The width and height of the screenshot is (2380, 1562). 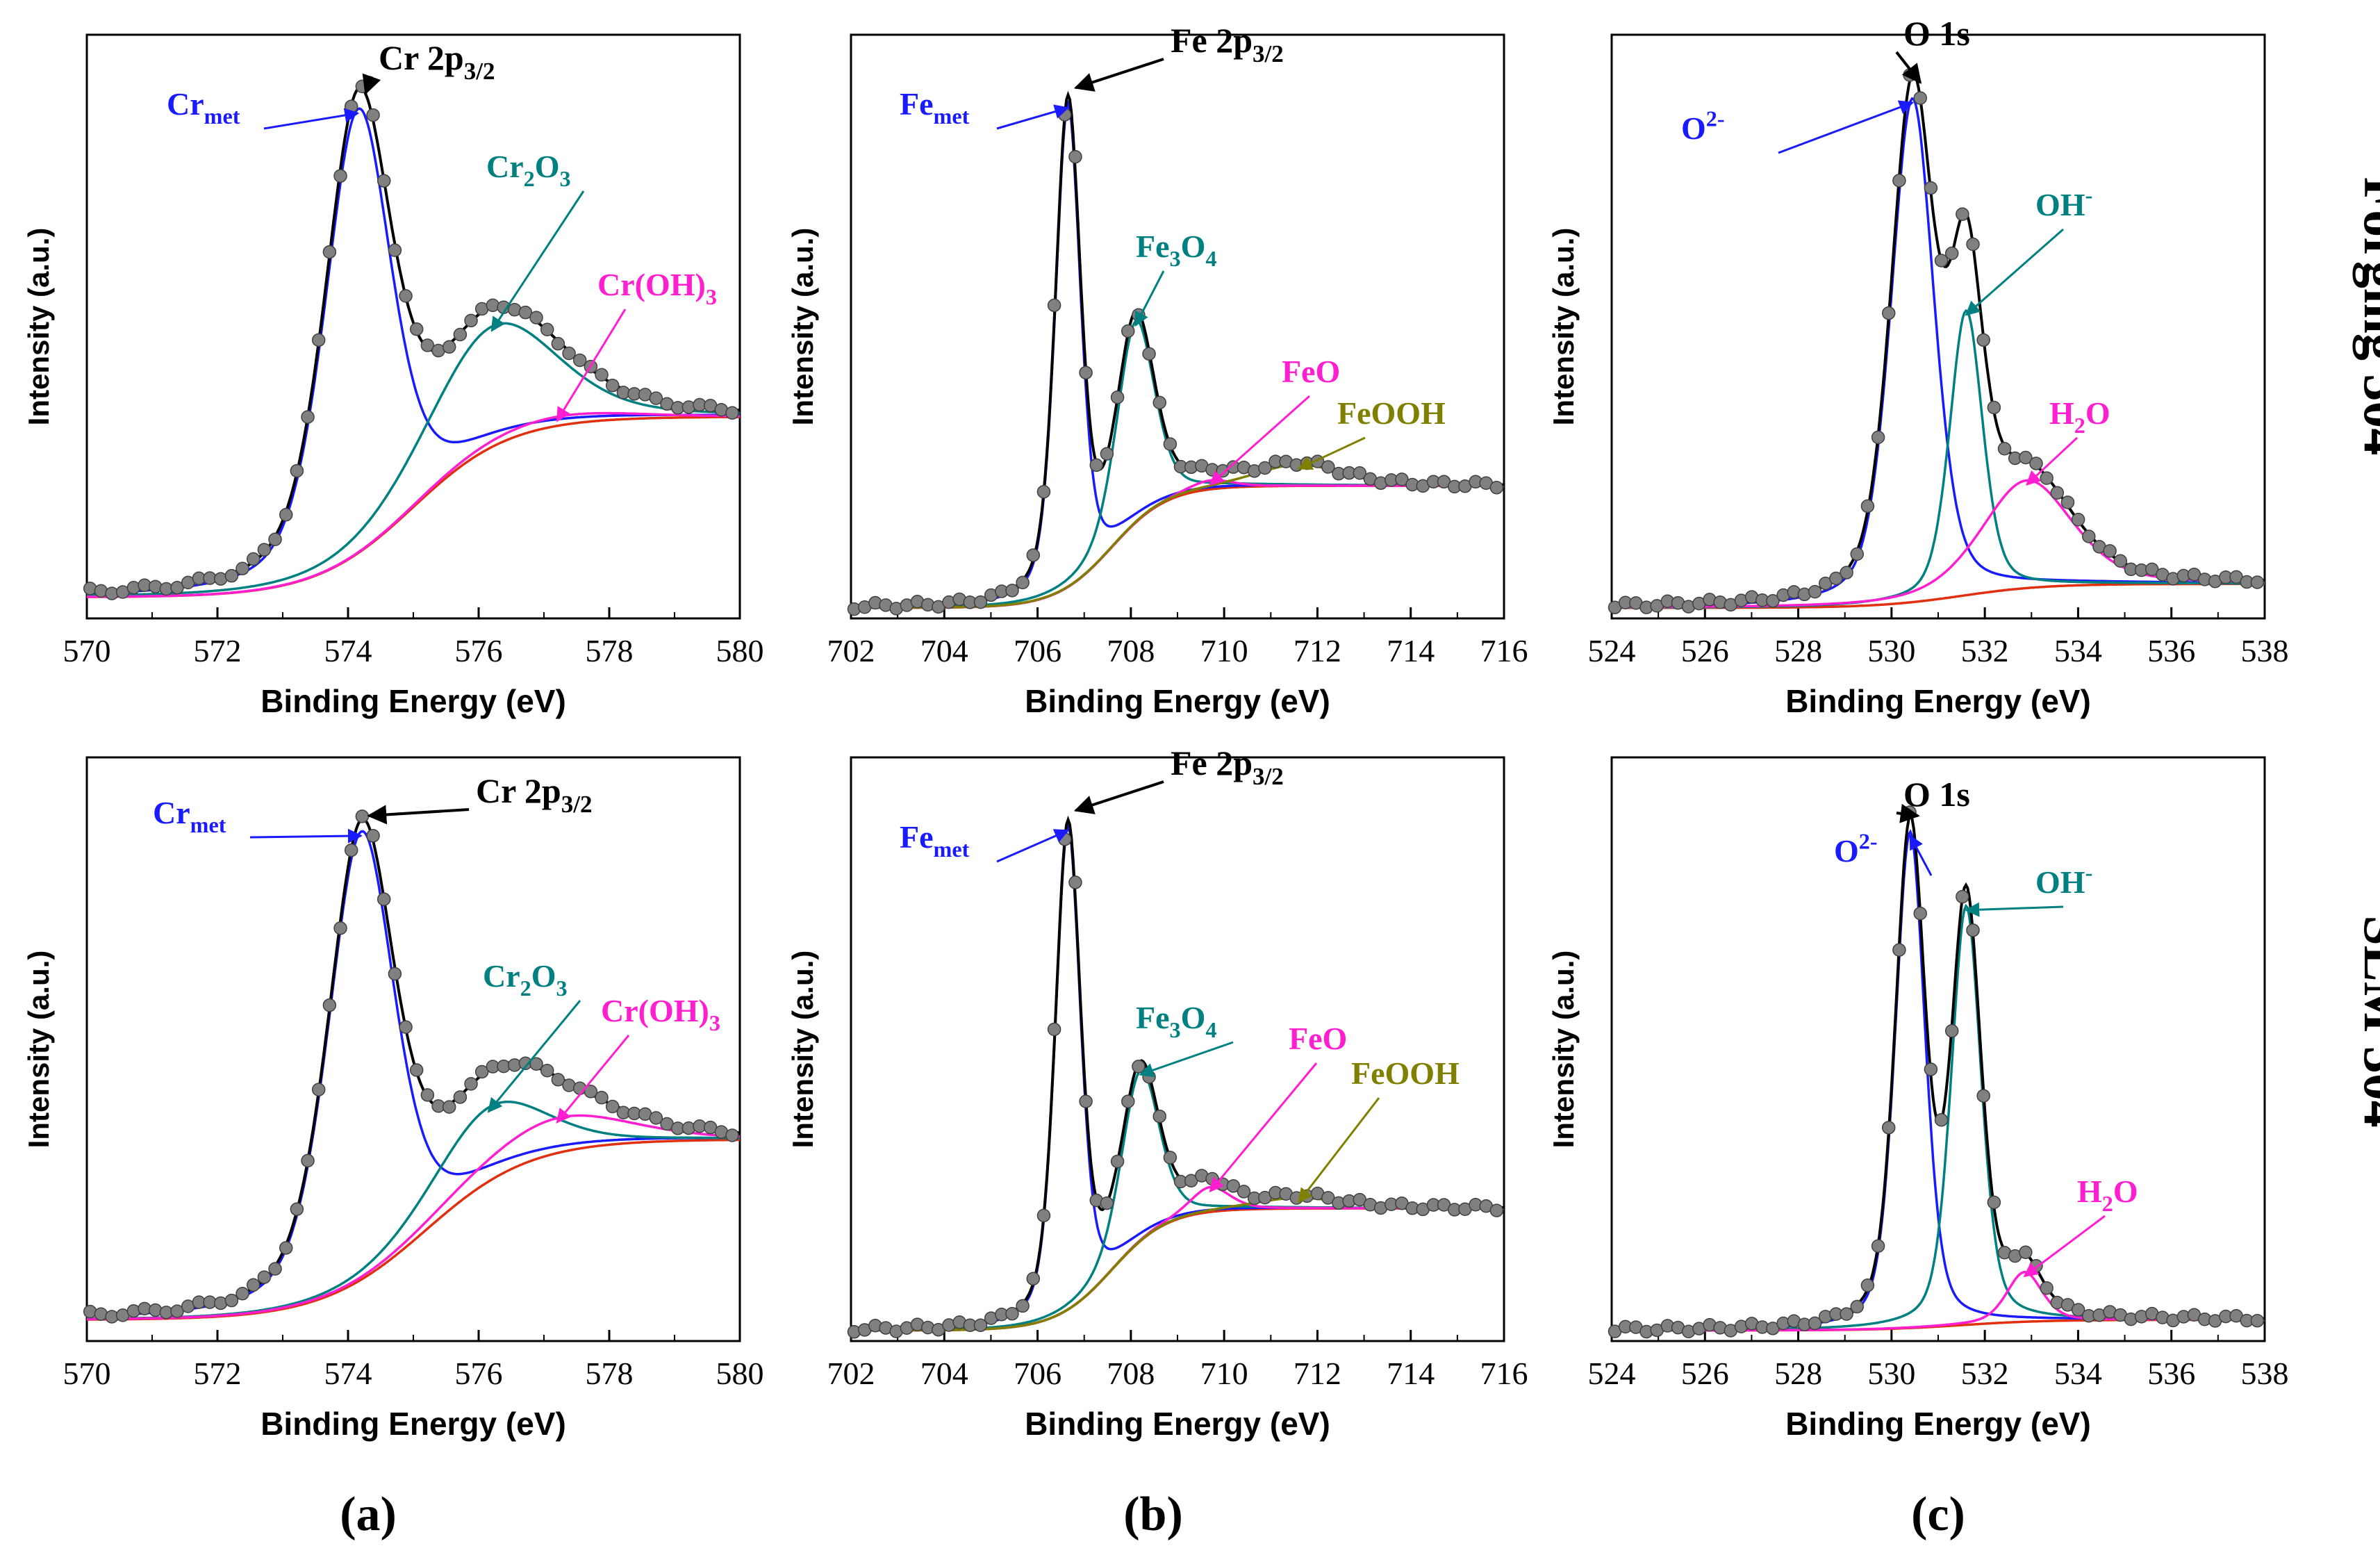 I want to click on fit-curve-croh3, so click(x=414, y=1217).